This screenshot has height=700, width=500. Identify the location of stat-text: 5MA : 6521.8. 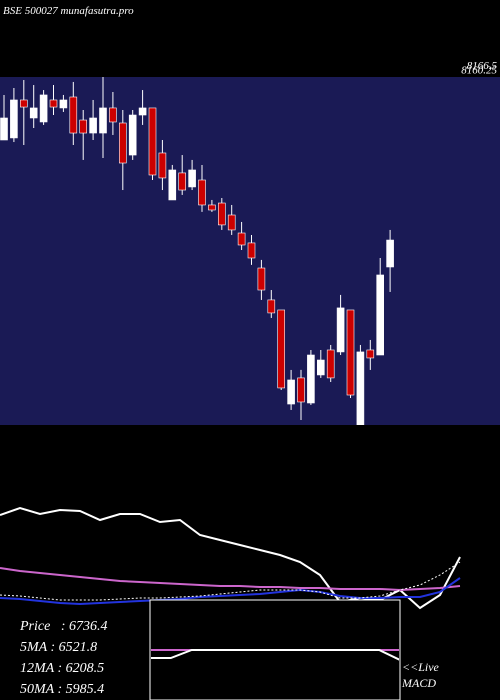
(58, 647).